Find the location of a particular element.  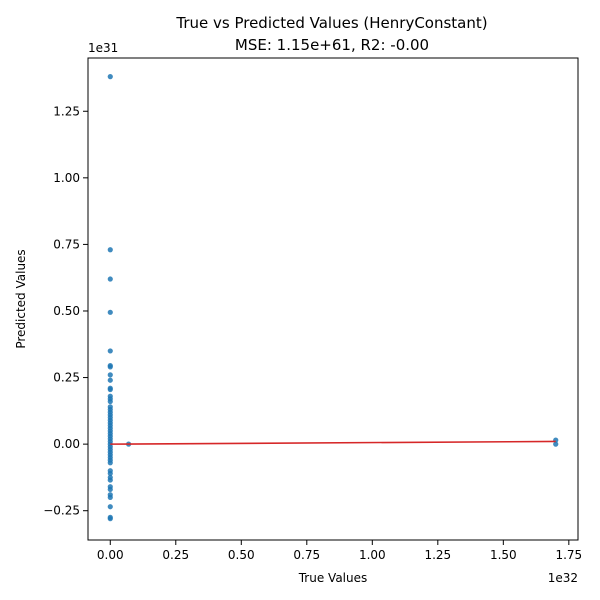

chart-subtitle: MSE: 1.15e+61, R2: -0.00 is located at coordinates (332, 45).